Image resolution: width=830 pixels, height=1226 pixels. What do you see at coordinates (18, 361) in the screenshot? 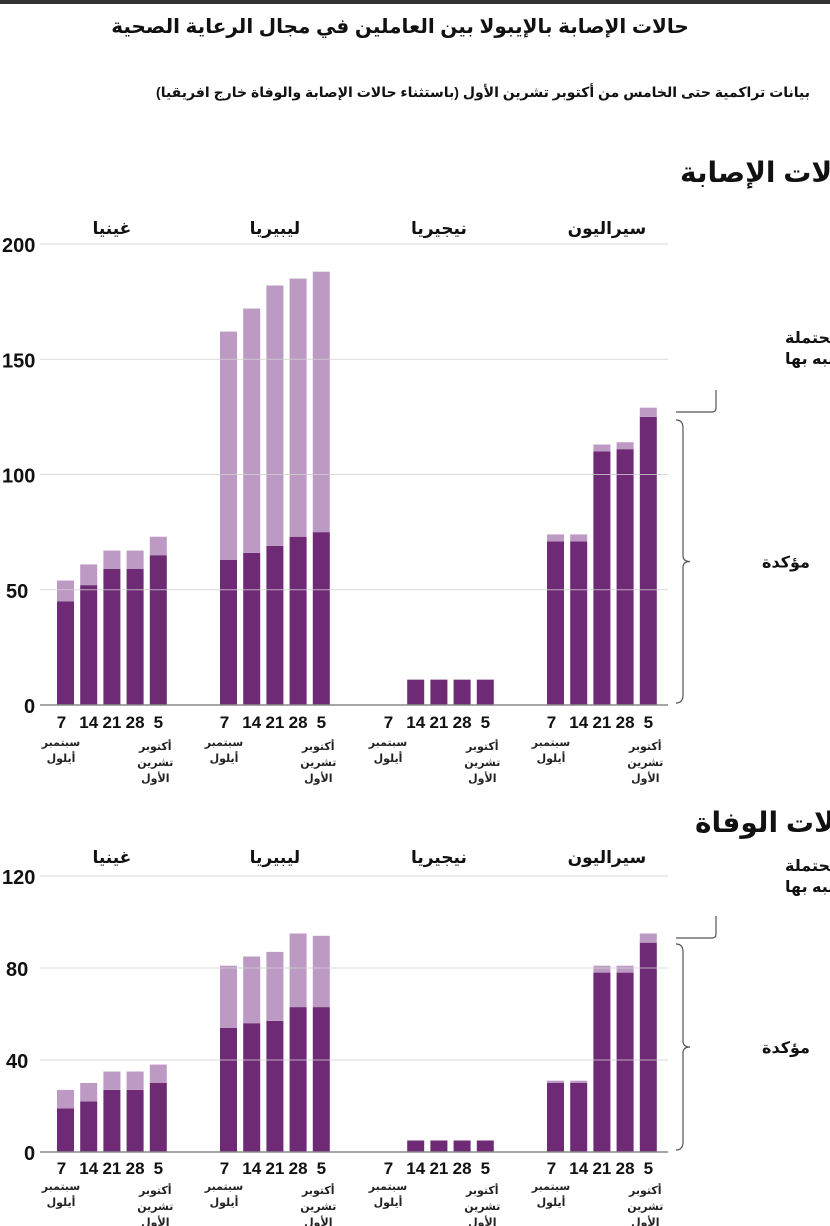
I see `y-tick-label: 150` at bounding box center [18, 361].